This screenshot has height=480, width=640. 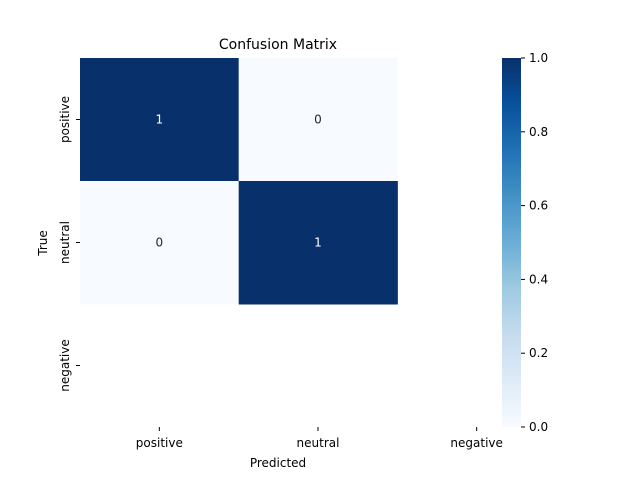 I want to click on x-axis-label: Predicted, so click(x=278, y=463).